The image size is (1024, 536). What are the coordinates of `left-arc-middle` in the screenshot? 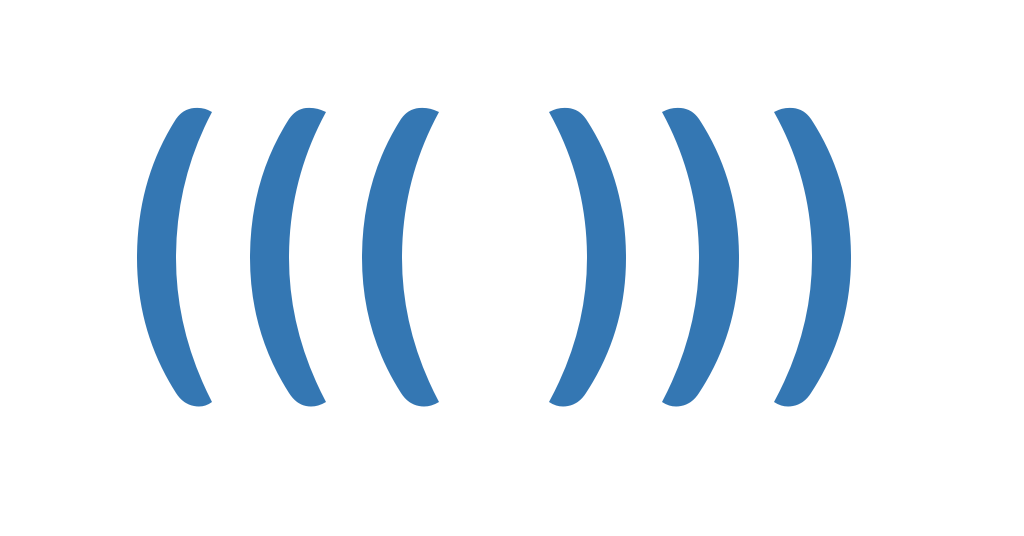 It's located at (288, 257).